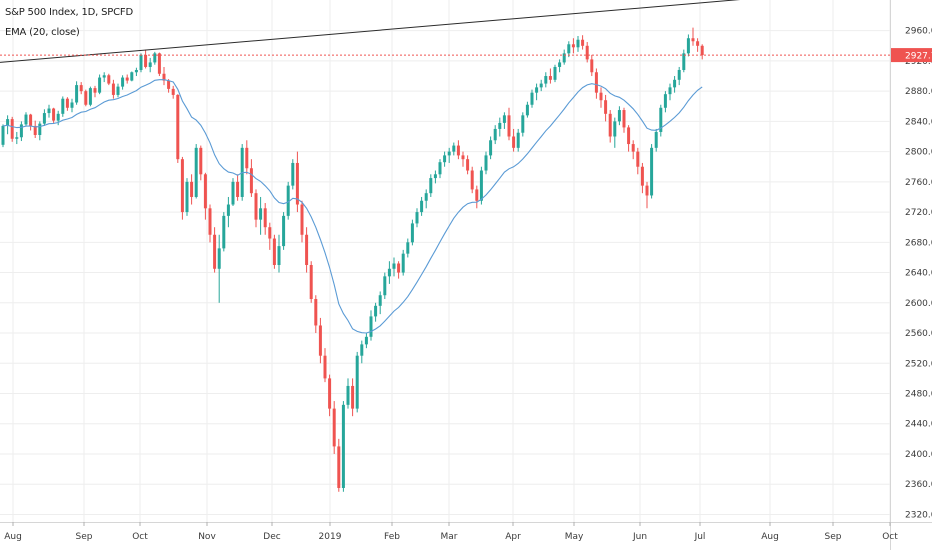  I want to click on trend-line, so click(409, 31).